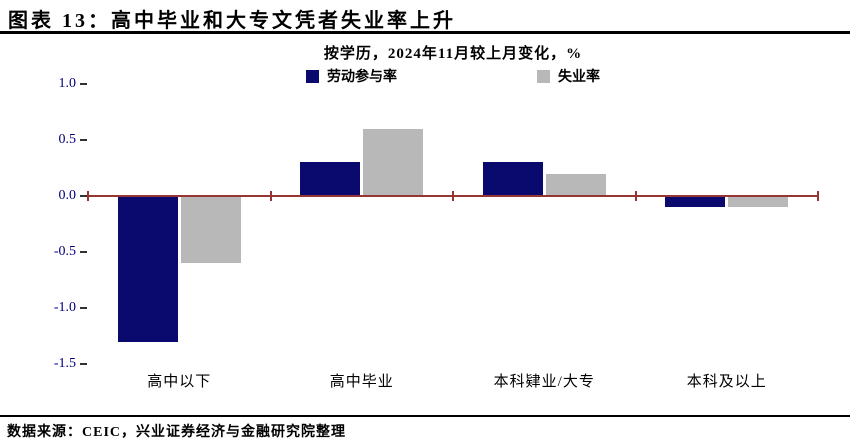 The width and height of the screenshot is (850, 448). What do you see at coordinates (312, 76) in the screenshot?
I see `legend-swatch-labor-participation-rate` at bounding box center [312, 76].